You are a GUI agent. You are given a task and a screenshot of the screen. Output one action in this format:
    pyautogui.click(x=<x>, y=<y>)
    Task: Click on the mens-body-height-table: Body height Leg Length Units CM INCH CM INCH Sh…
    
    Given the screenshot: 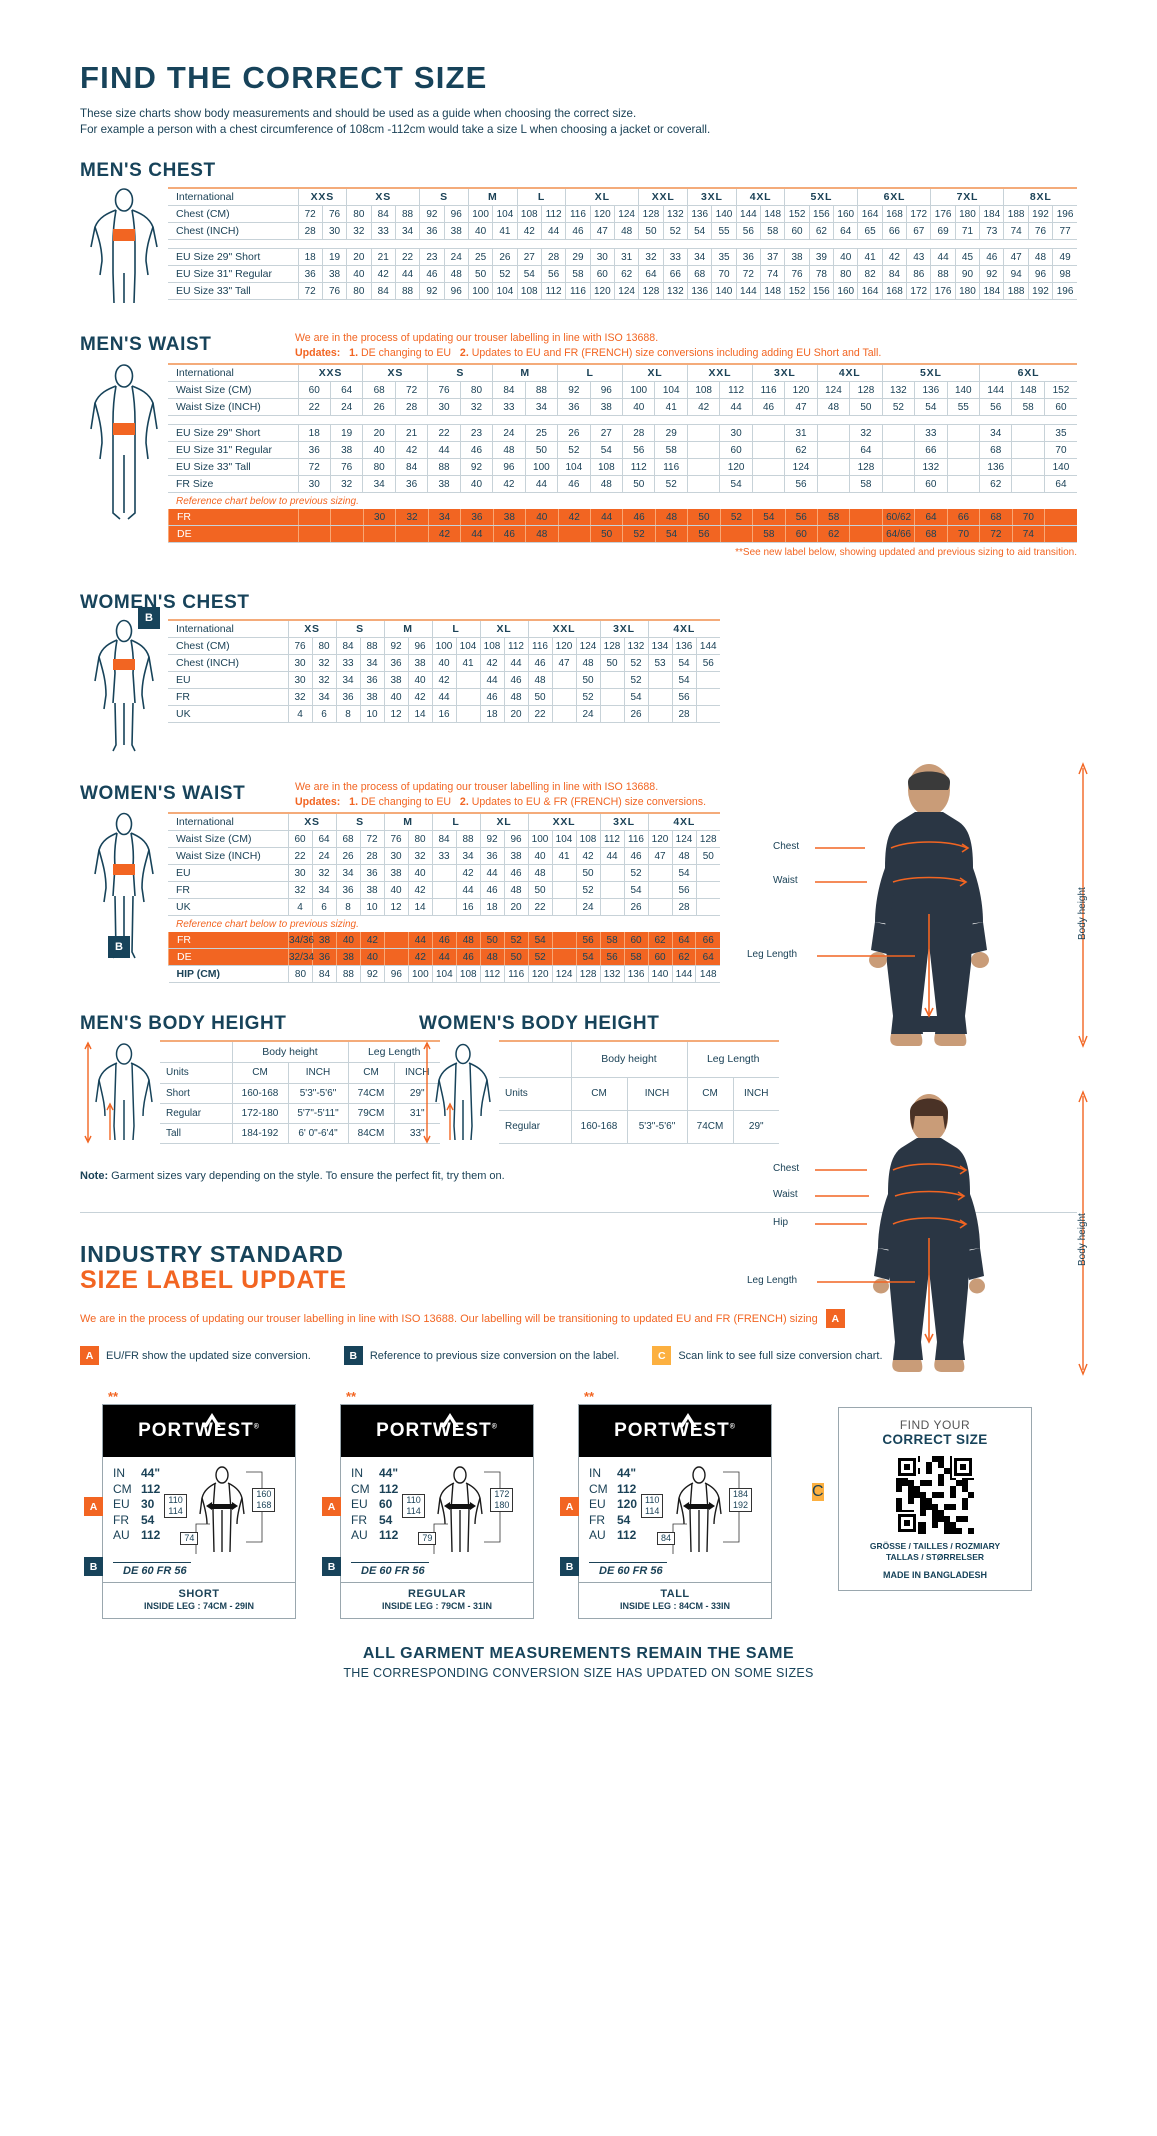 What is the action you would take?
    pyautogui.click(x=300, y=1092)
    